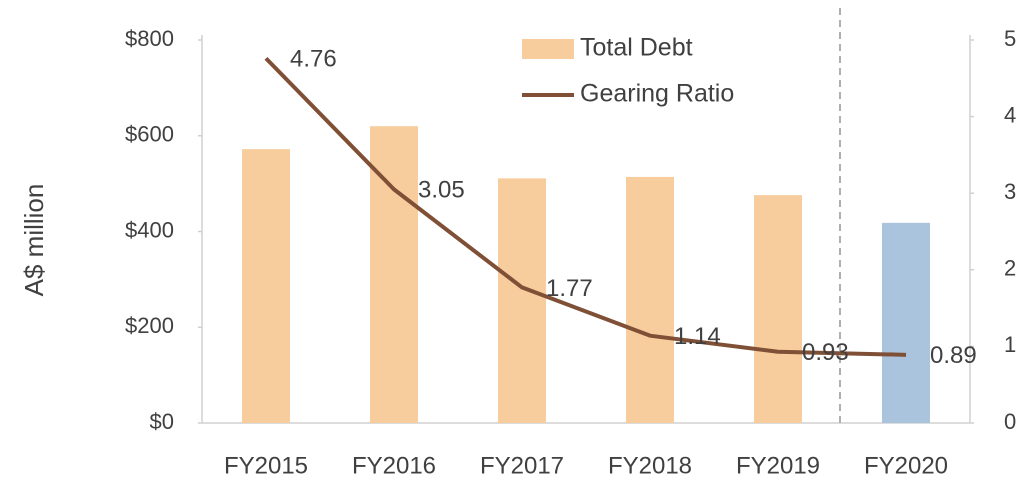 The image size is (1018, 480). Describe the element at coordinates (636, 48) in the screenshot. I see `legend-label: Total Debt` at that location.